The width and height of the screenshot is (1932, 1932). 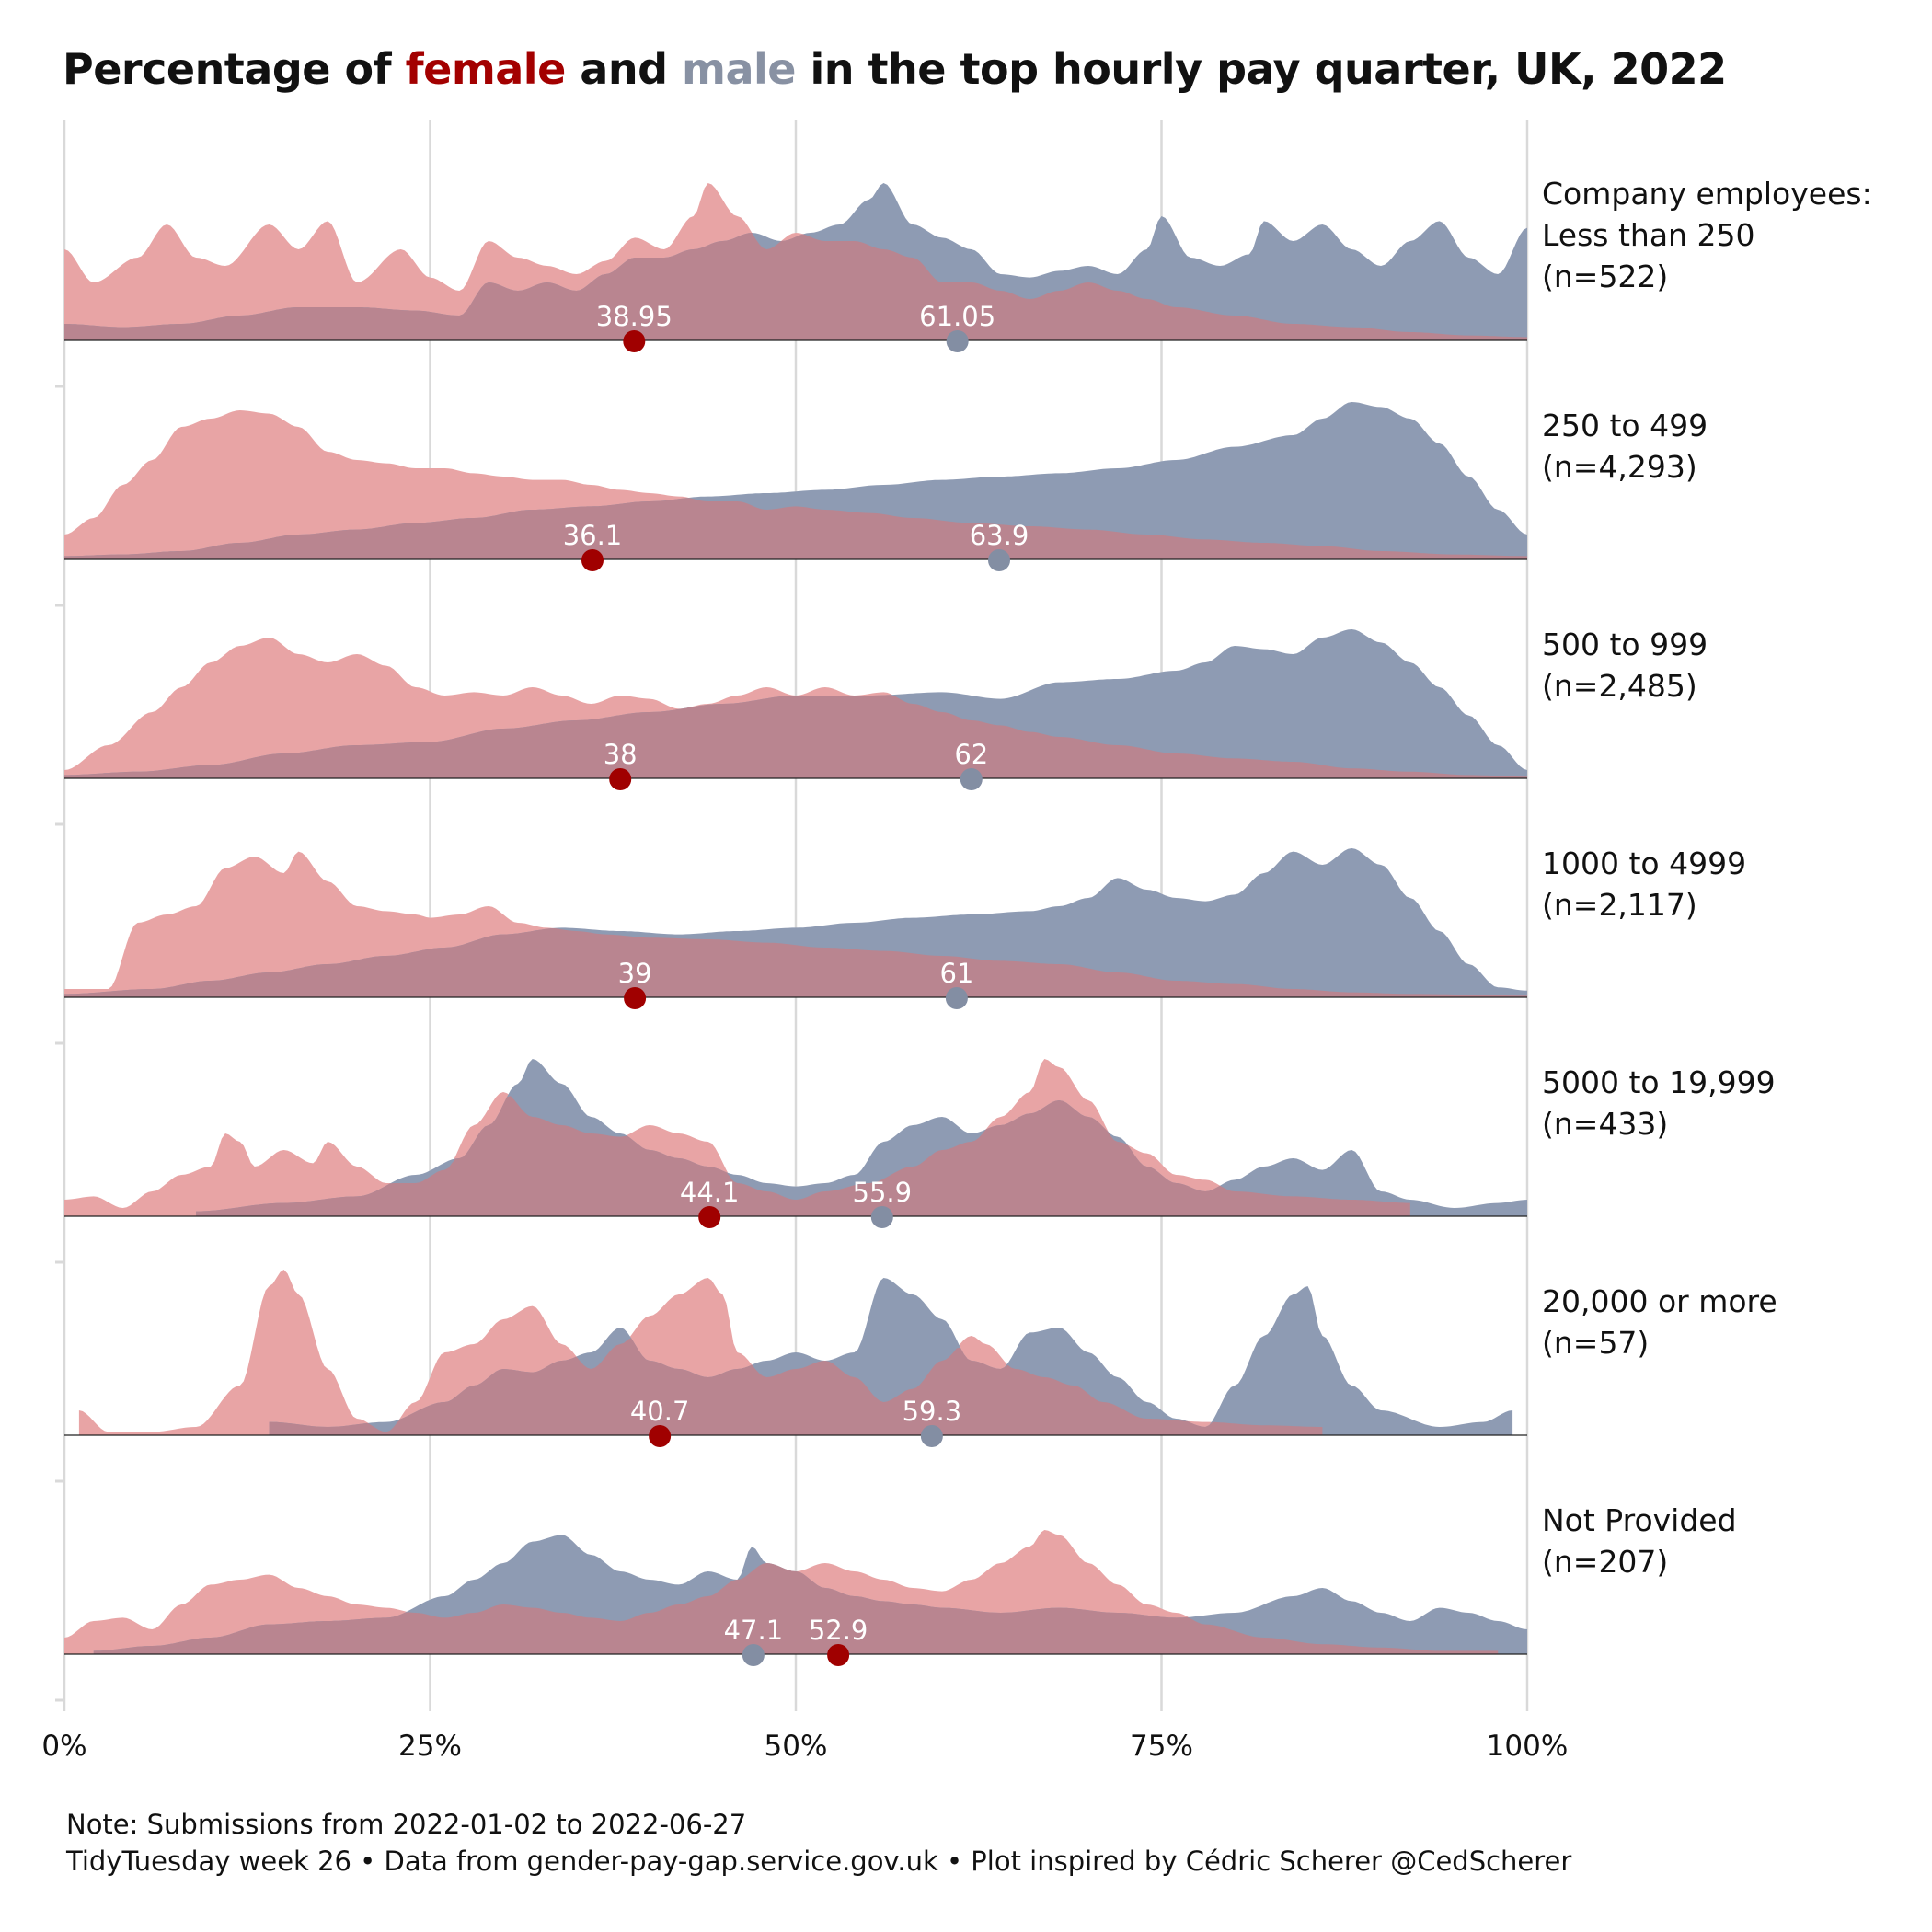 I want to click on group-label-line: 500 to 999, so click(x=1625, y=644).